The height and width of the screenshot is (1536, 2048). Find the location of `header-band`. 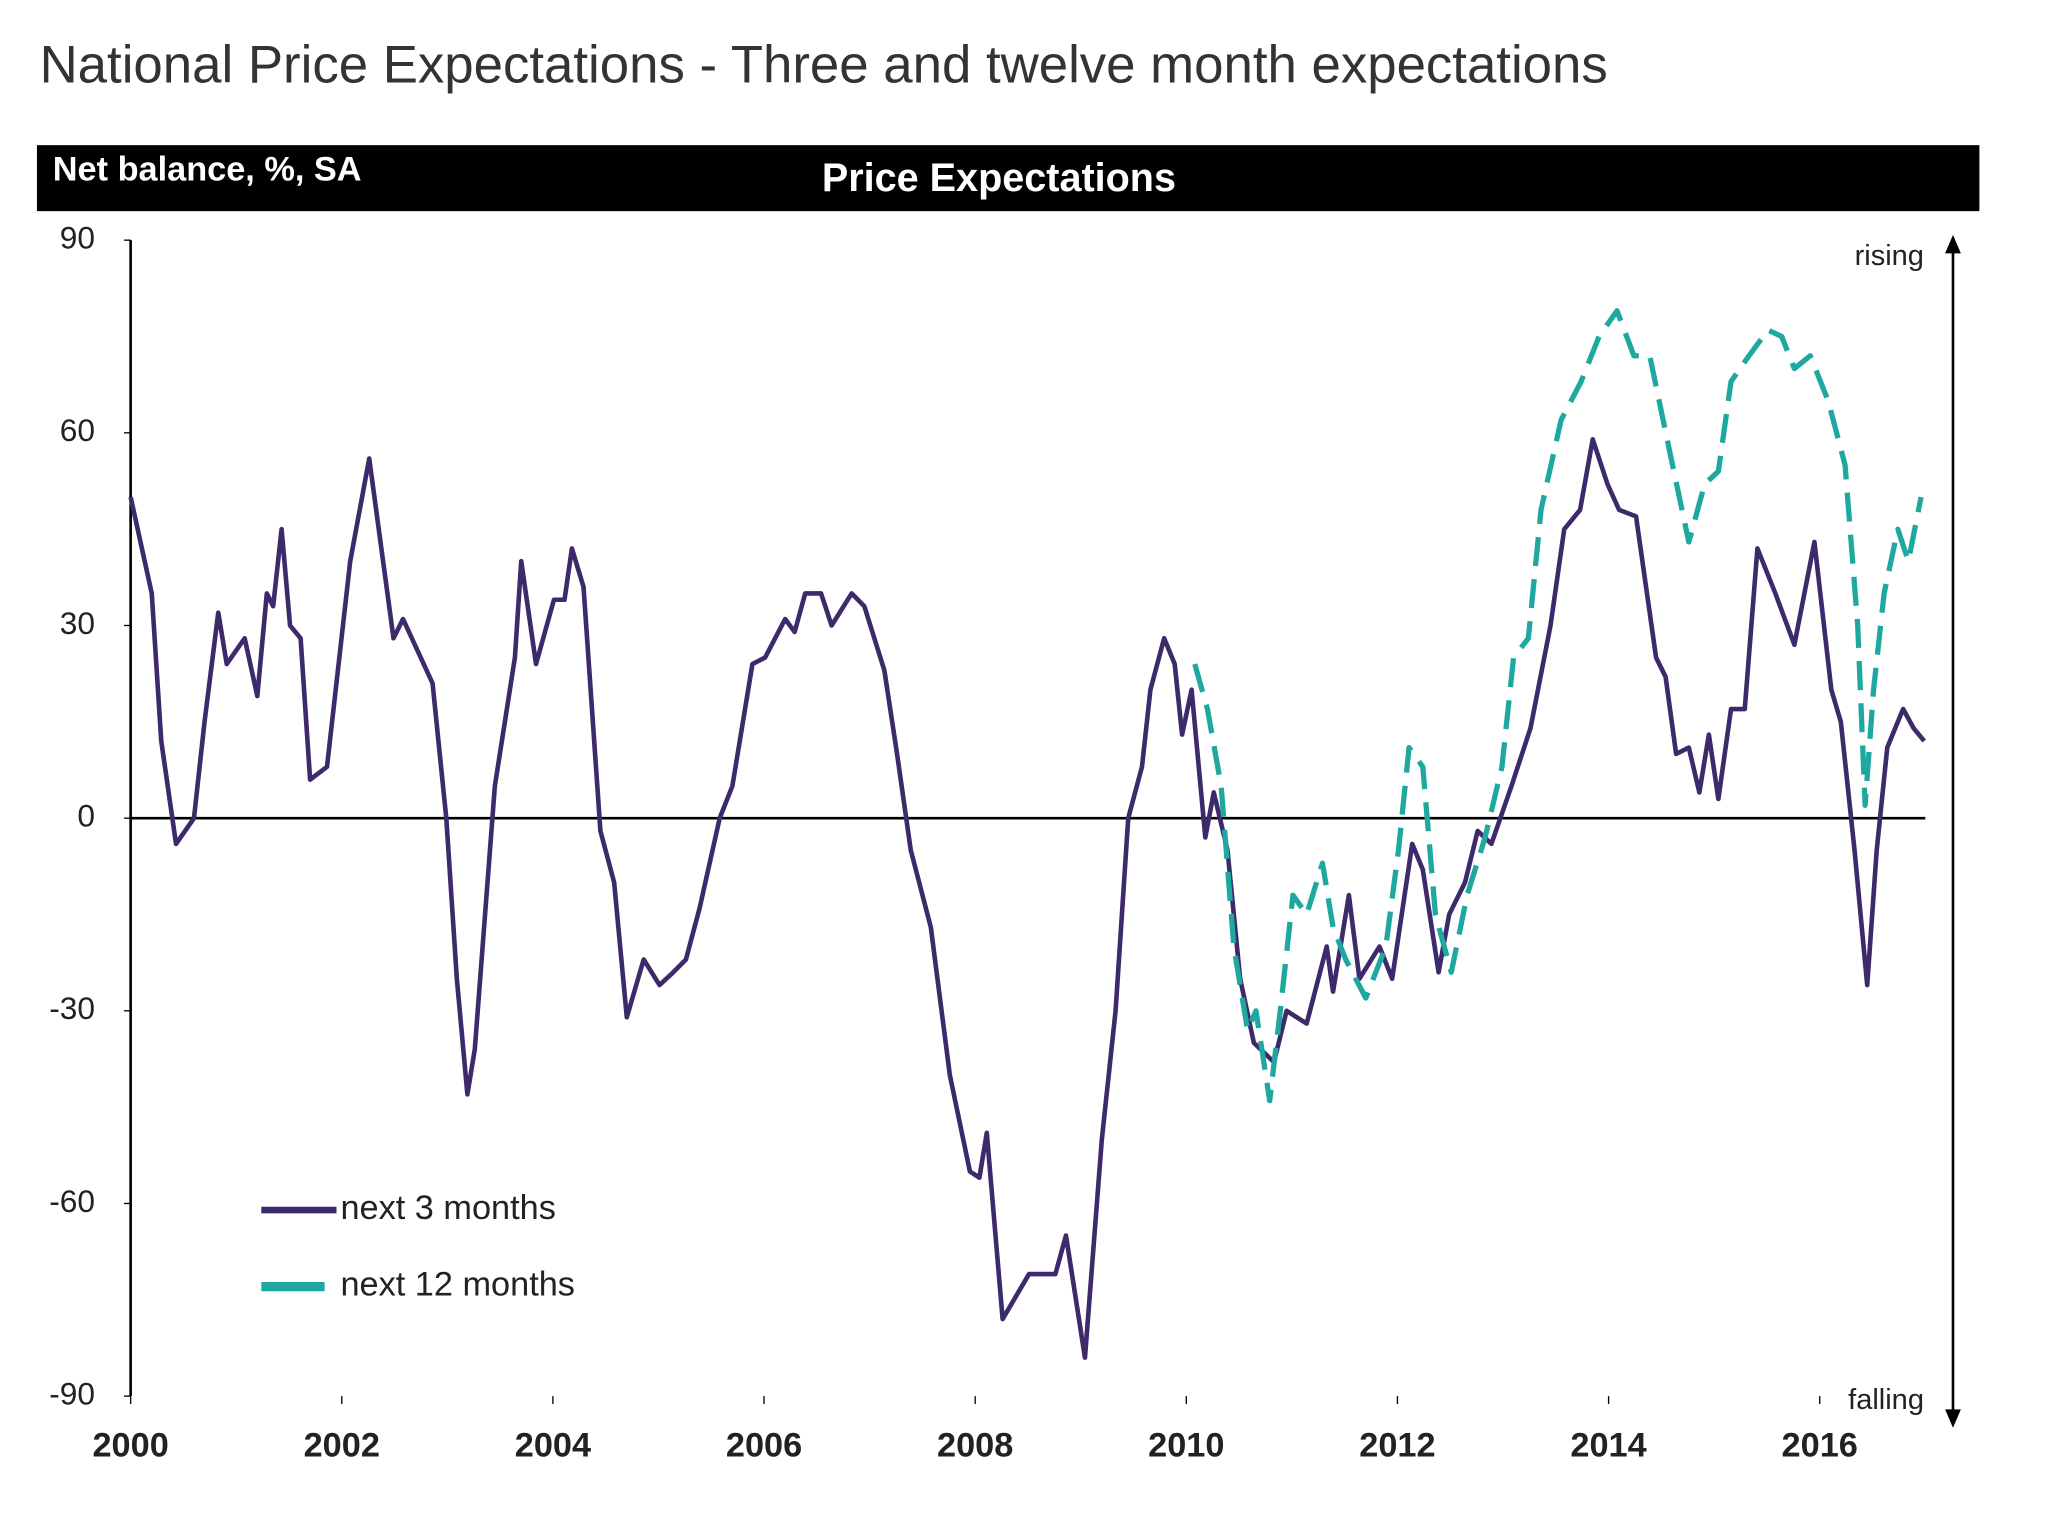

header-band is located at coordinates (1008, 178).